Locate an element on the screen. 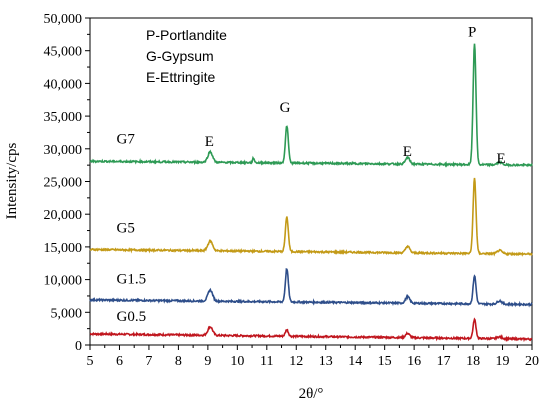 Image resolution: width=550 pixels, height=415 pixels. y-tick-label: 10,000 is located at coordinates (63, 281).